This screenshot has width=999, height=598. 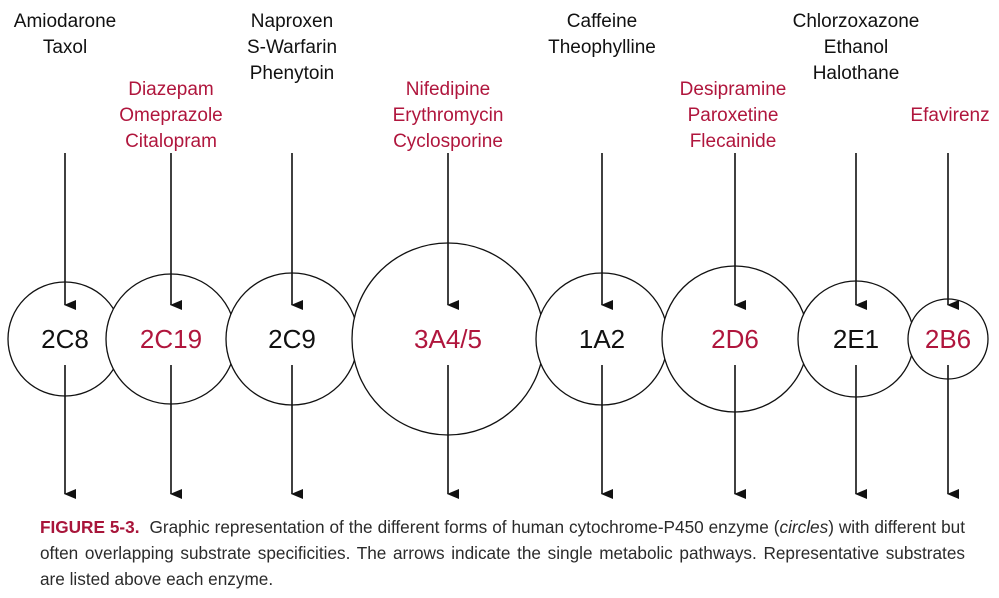 I want to click on substrate-label: Omeprazole, so click(x=171, y=115).